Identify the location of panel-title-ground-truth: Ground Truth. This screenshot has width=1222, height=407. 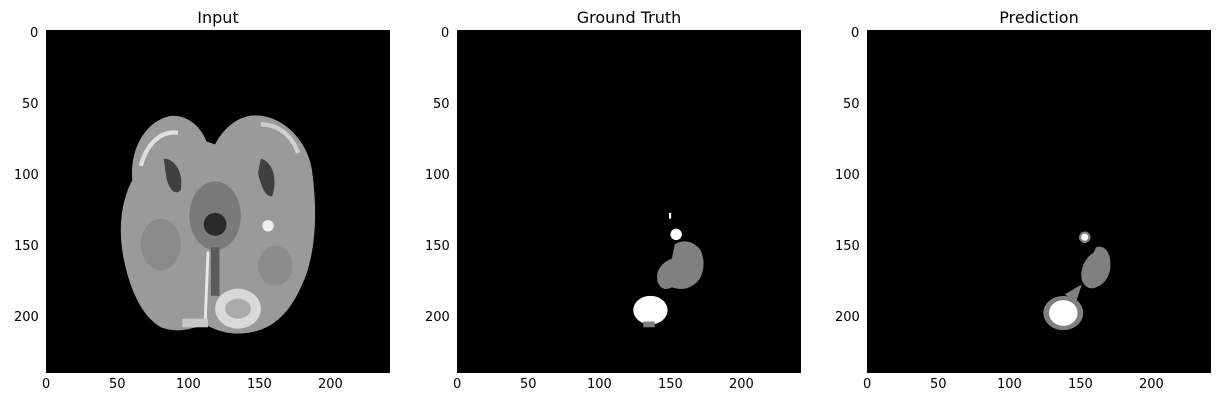
(629, 17).